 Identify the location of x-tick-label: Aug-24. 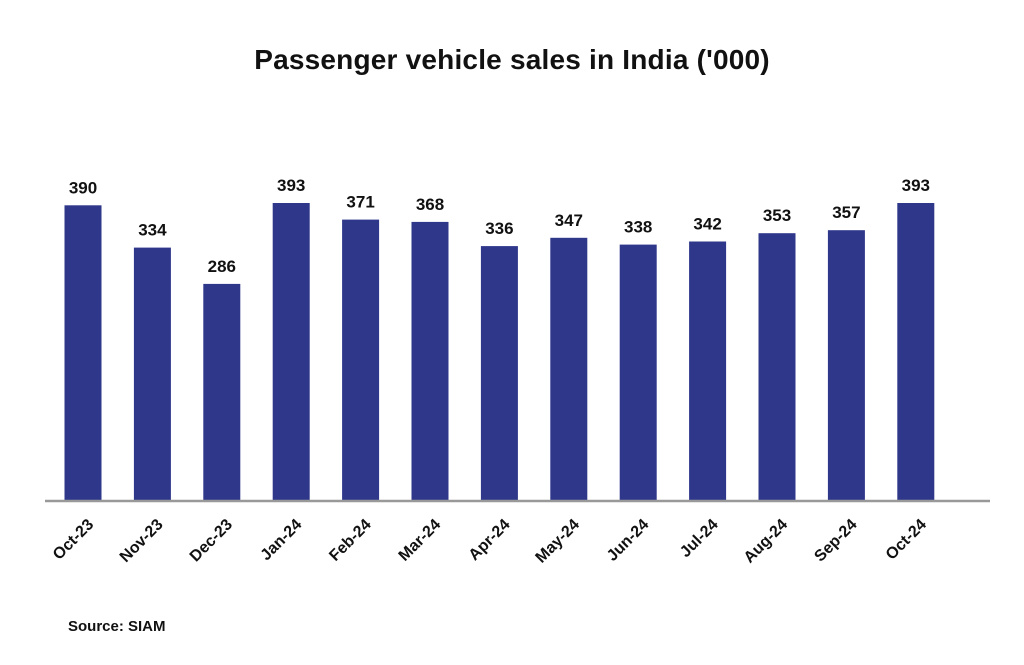
(766, 541).